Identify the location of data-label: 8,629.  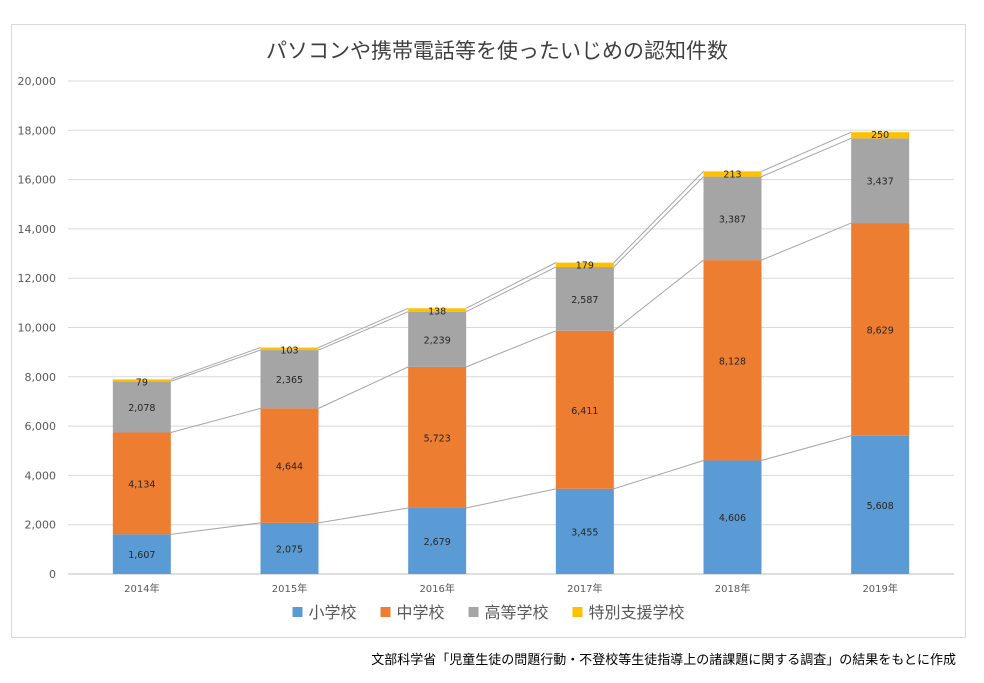
(880, 330).